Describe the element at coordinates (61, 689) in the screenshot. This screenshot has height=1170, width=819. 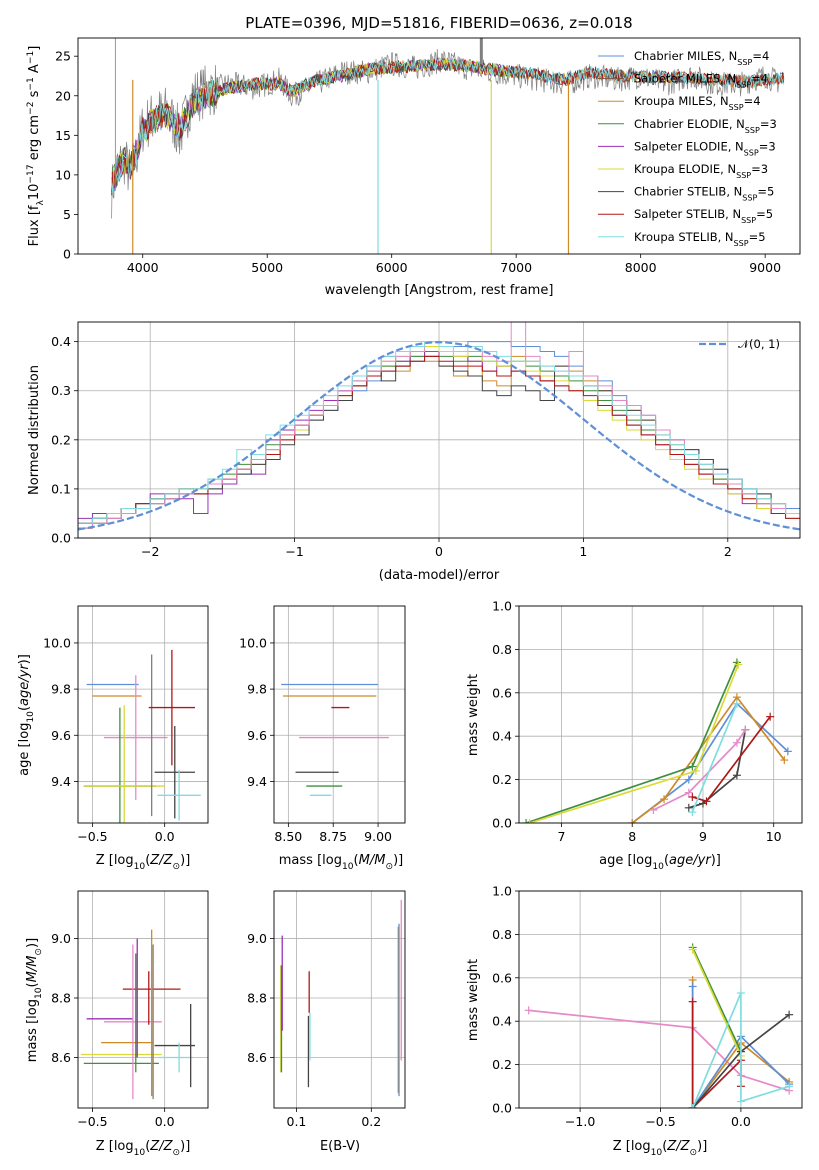
I see `y-tick-label: 9.8` at that location.